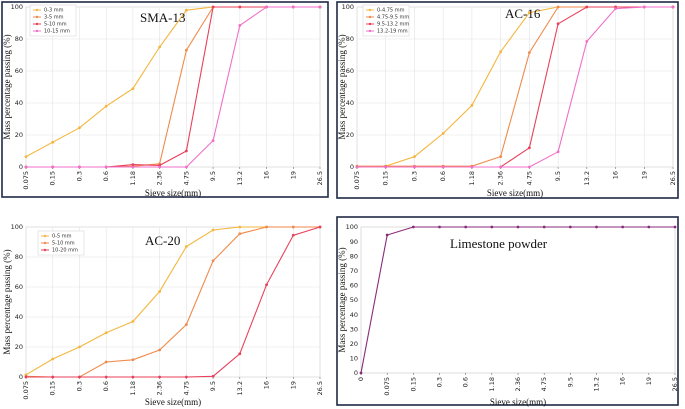  Describe the element at coordinates (19, 135) in the screenshot. I see `y-tick-label: 20` at that location.